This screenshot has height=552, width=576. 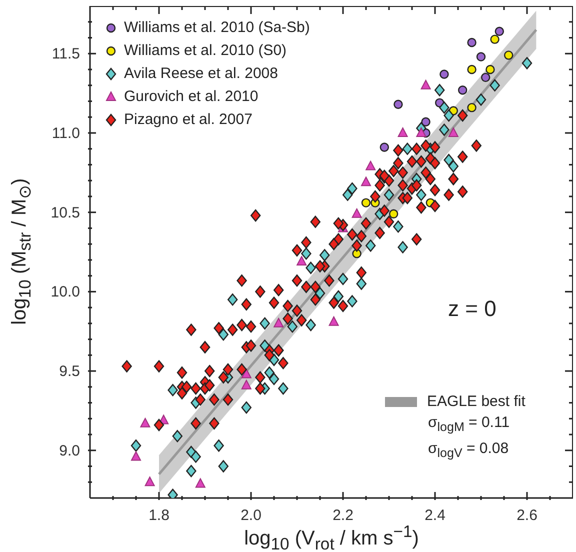 I want to click on x-axis-title: log$_{10}$ (V$_{rot}$ / km s$^{−1}$), so click(x=331, y=537).